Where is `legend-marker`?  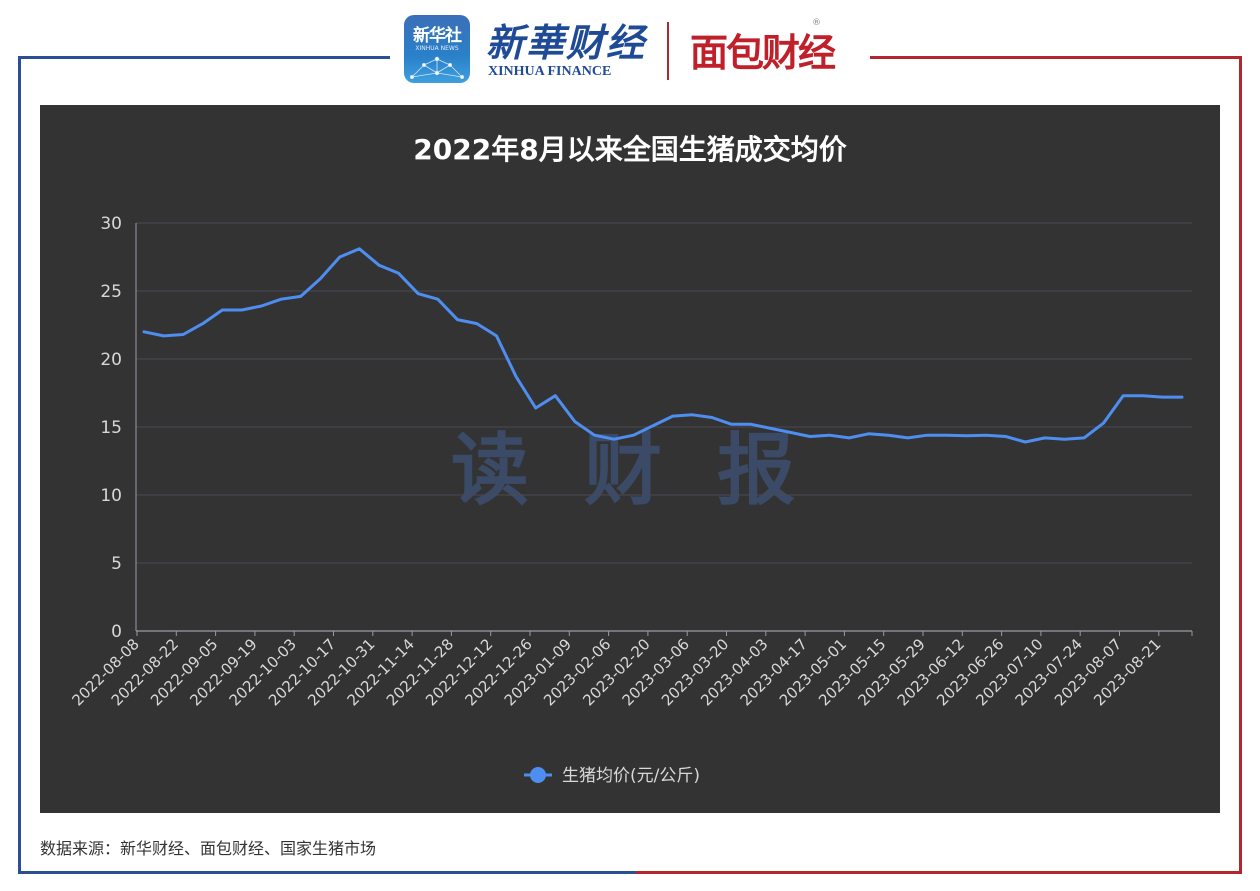 legend-marker is located at coordinates (538, 775).